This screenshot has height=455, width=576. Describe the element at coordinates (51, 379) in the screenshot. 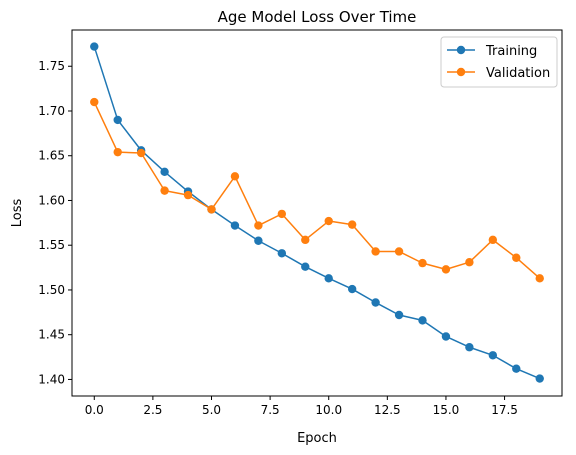

I see `y-tick-label: 1.40` at that location.